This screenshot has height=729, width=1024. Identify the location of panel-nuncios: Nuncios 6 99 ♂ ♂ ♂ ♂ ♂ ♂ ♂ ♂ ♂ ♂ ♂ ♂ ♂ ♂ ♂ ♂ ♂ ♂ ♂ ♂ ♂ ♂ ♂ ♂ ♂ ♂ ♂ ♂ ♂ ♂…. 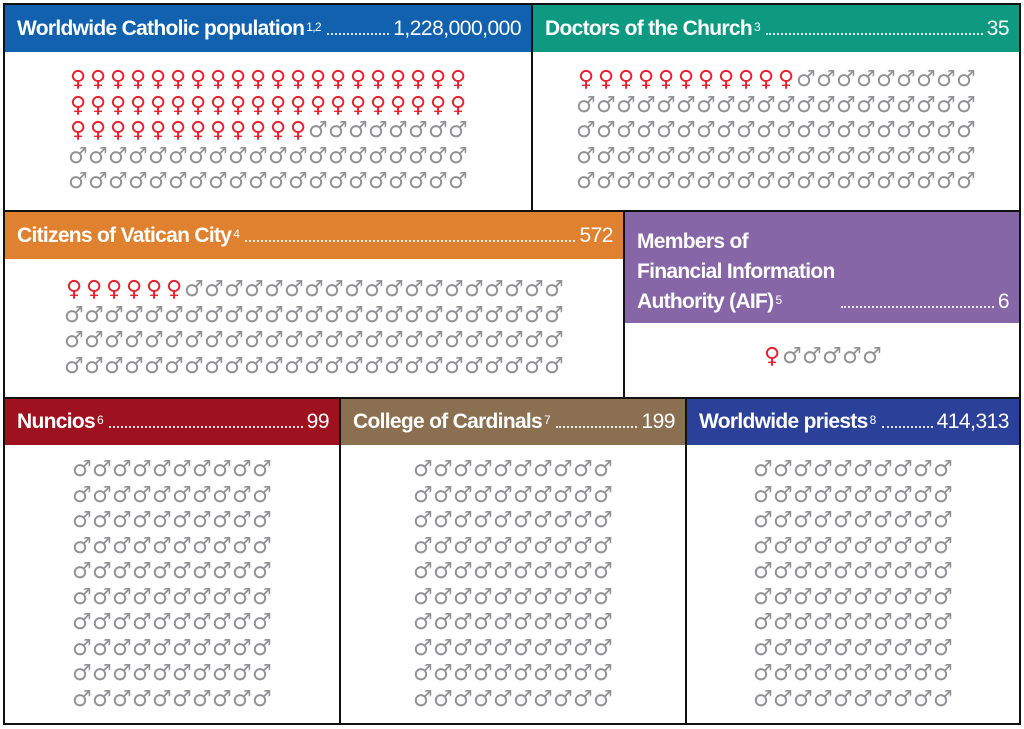
(172, 561).